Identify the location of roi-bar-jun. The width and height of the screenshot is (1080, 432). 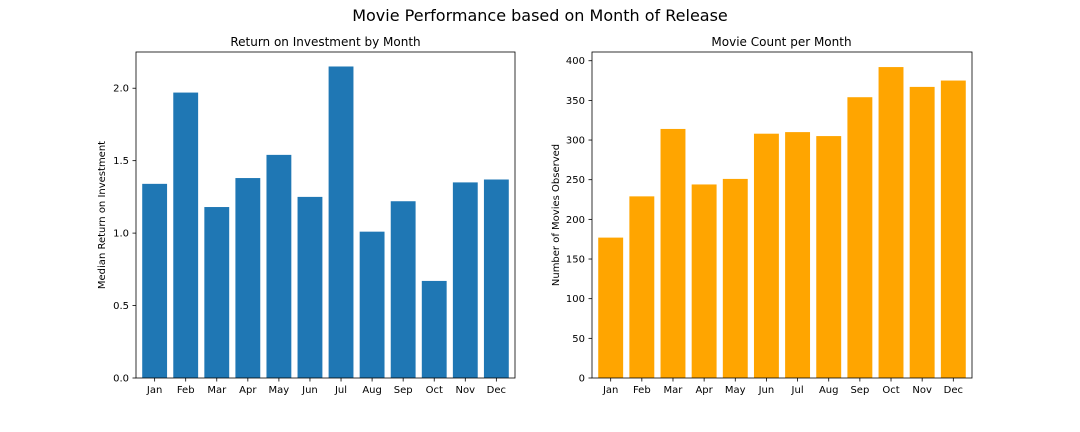
(310, 287).